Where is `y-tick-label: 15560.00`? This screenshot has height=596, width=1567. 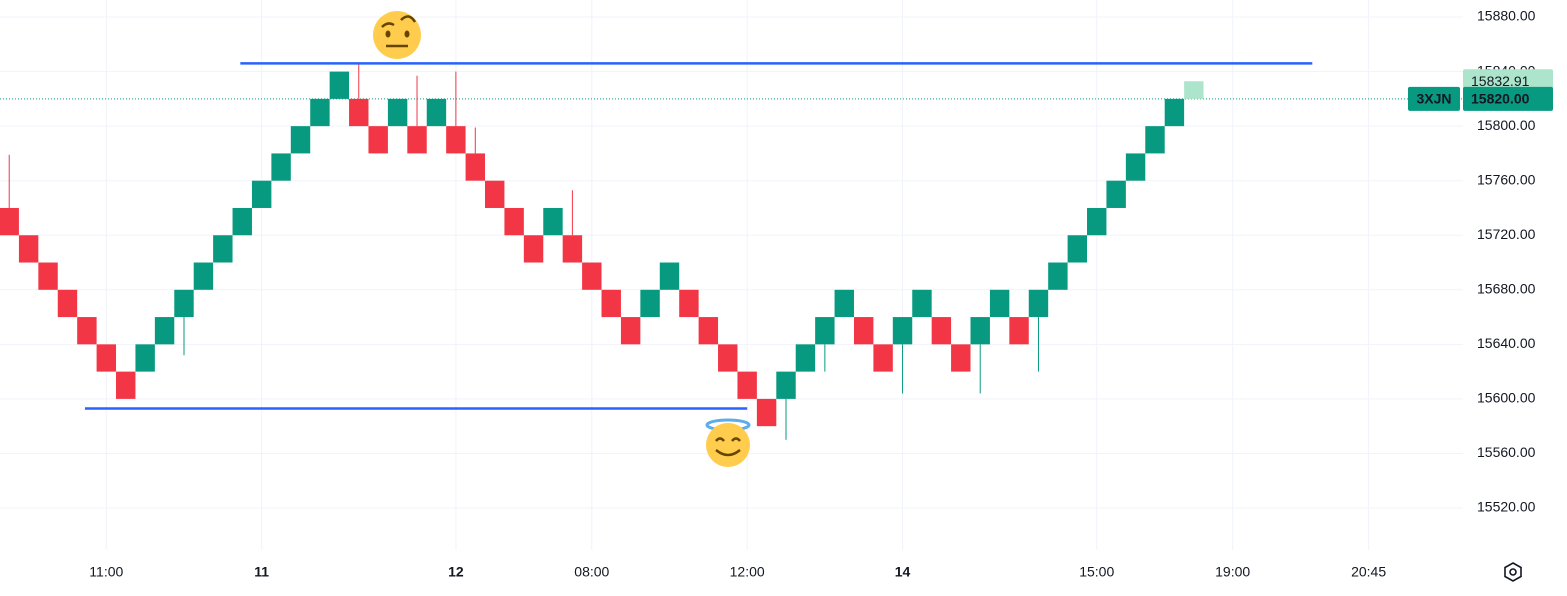
y-tick-label: 15560.00 is located at coordinates (1506, 452).